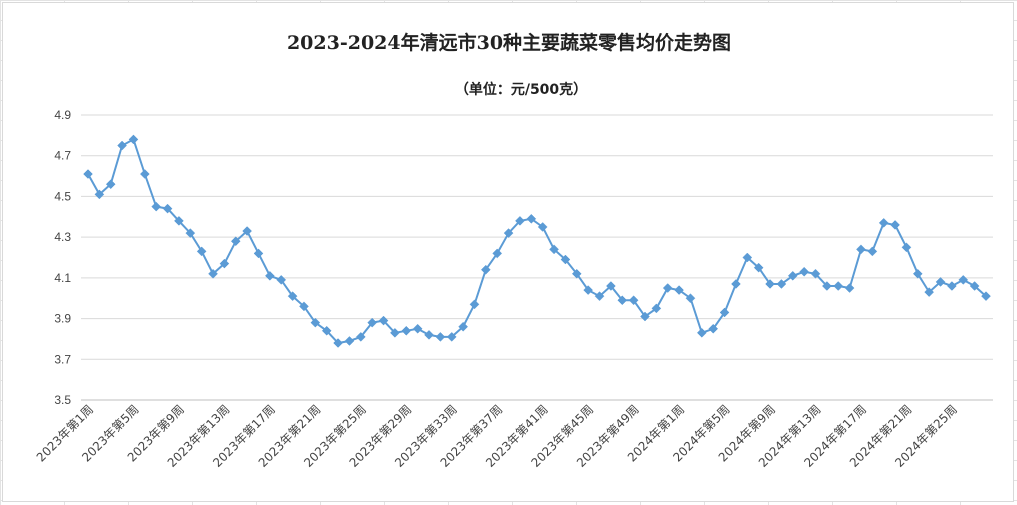 The width and height of the screenshot is (1017, 505). Describe the element at coordinates (521, 89) in the screenshot. I see `chart-subtitle: （单位：元/500克）` at that location.